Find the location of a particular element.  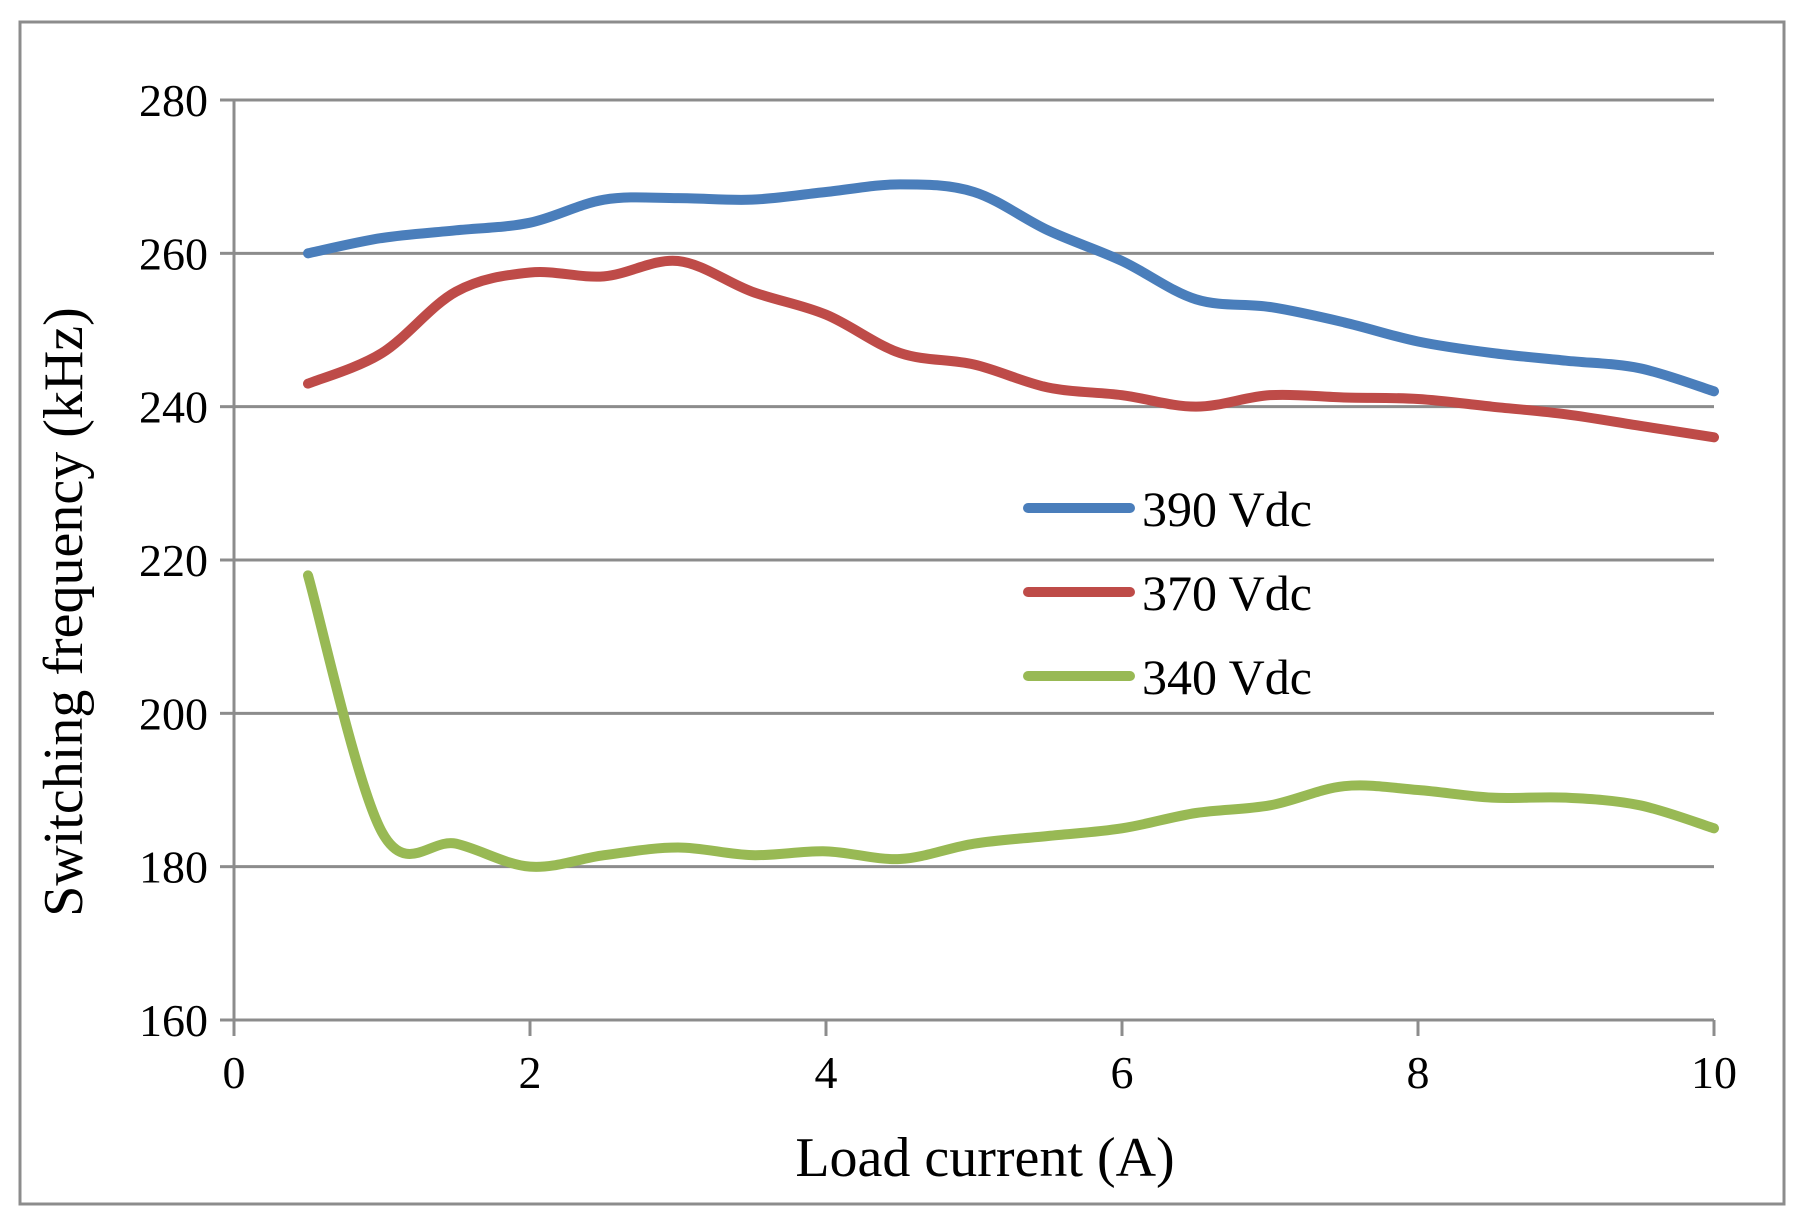

y-tick-label: 180 is located at coordinates (173, 867).